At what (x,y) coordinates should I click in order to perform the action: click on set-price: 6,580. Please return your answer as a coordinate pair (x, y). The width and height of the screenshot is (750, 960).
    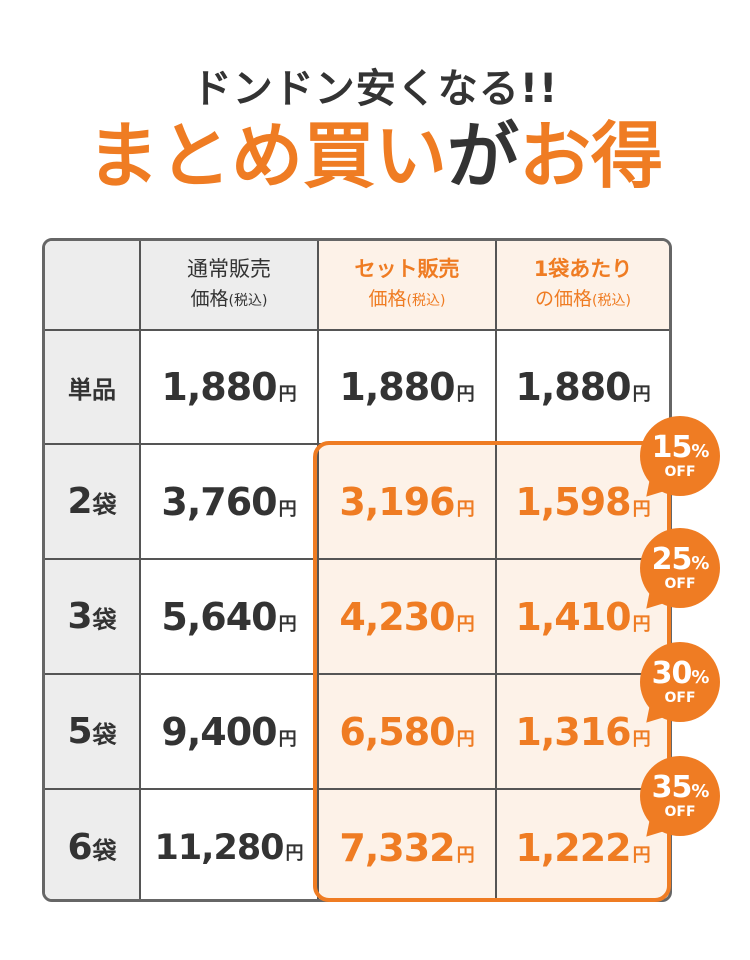
    Looking at the image, I should click on (397, 731).